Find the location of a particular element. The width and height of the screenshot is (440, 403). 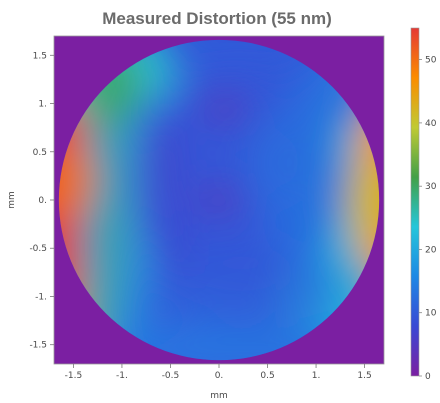

colorbar-tick-label: 20 is located at coordinates (431, 250).